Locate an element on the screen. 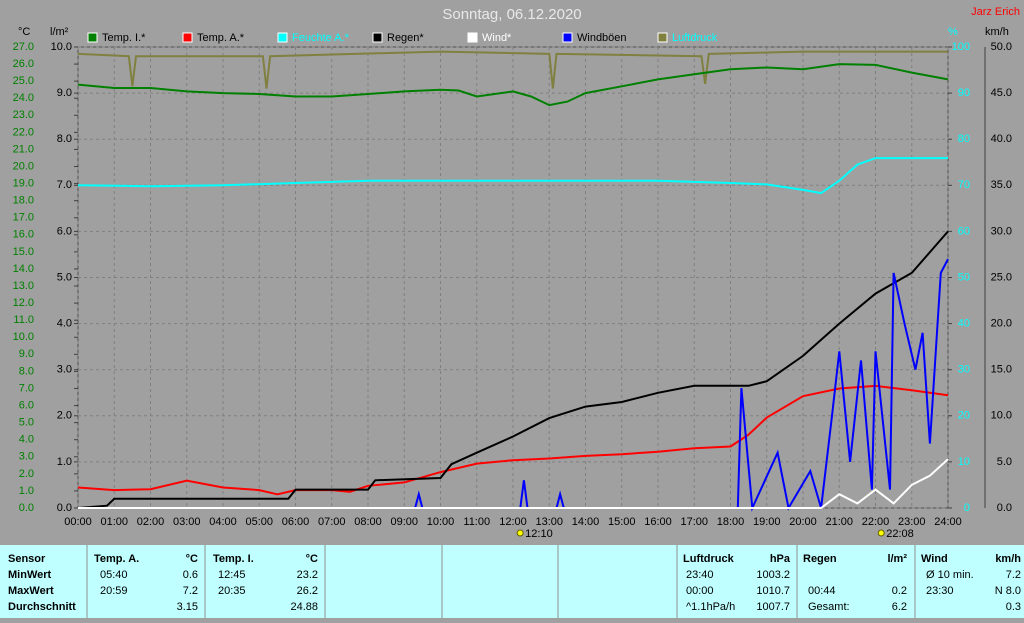 Image resolution: width=1024 pixels, height=623 pixels. y3-tick-label: 60 is located at coordinates (964, 231).